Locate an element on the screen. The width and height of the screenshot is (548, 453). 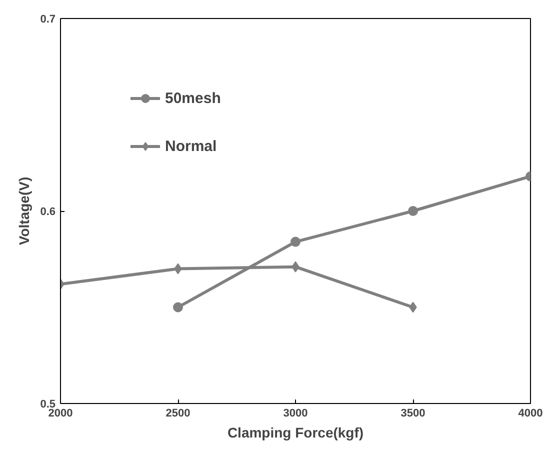
x-tick-label: 4000 is located at coordinates (530, 414).